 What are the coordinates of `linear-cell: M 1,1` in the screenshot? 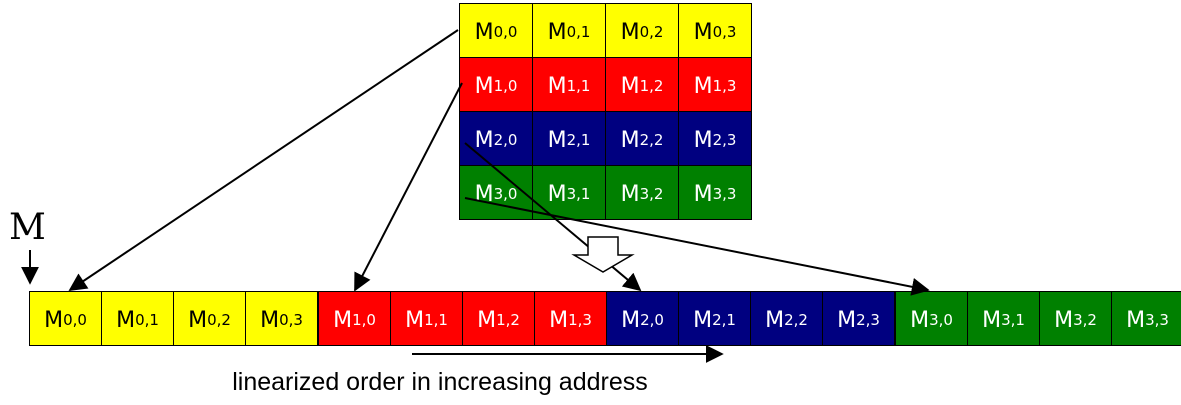 It's located at (426, 318).